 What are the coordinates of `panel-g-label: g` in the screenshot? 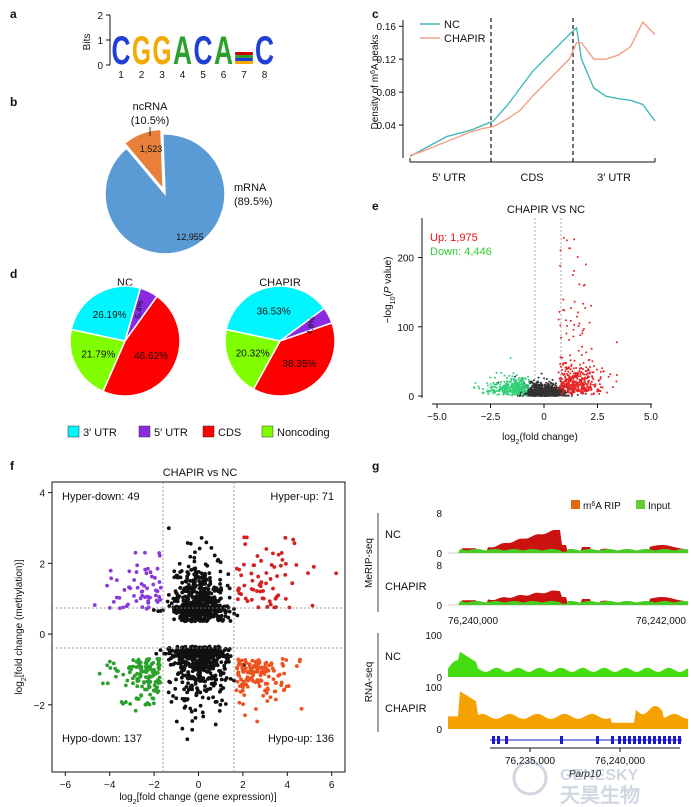 It's located at (375, 466).